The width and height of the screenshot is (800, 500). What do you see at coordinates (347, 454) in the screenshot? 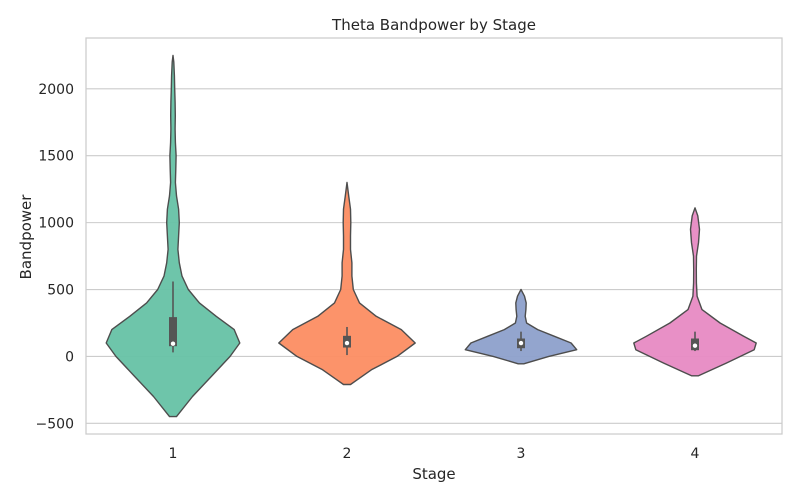
I see `x-tick-label: 2` at bounding box center [347, 454].